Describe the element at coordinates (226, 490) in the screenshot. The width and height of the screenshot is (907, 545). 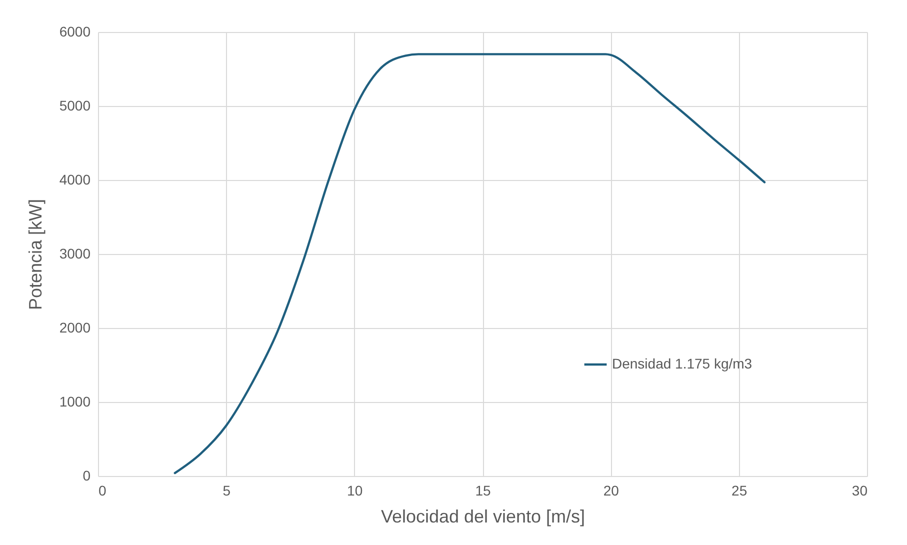
I see `x-tick-label: 5` at that location.